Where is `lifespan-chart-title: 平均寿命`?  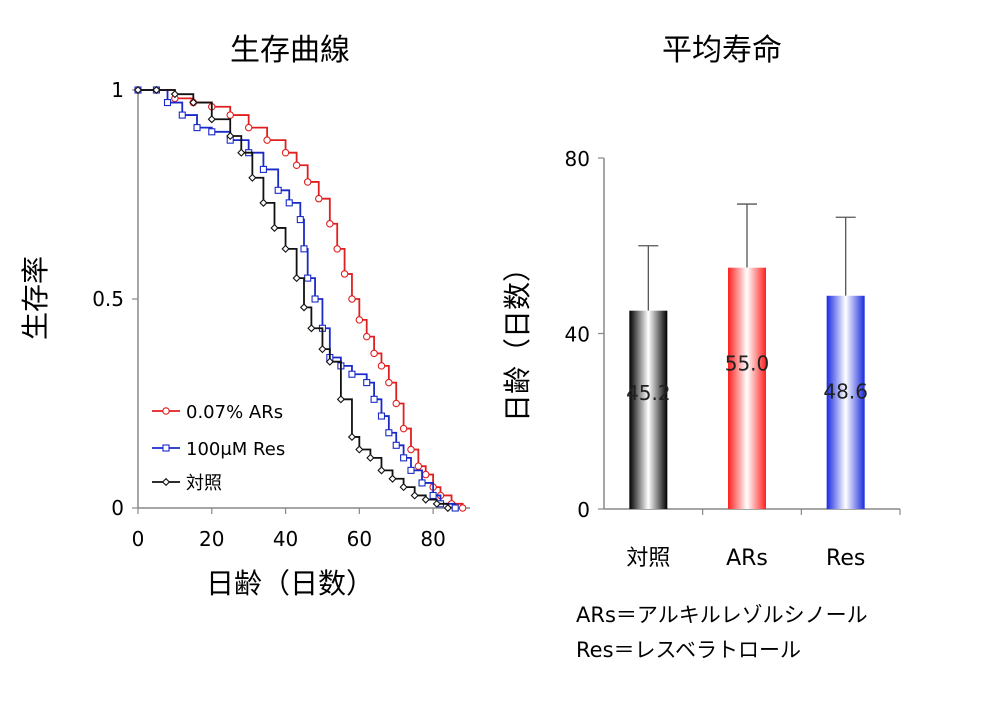 lifespan-chart-title: 平均寿命 is located at coordinates (722, 50).